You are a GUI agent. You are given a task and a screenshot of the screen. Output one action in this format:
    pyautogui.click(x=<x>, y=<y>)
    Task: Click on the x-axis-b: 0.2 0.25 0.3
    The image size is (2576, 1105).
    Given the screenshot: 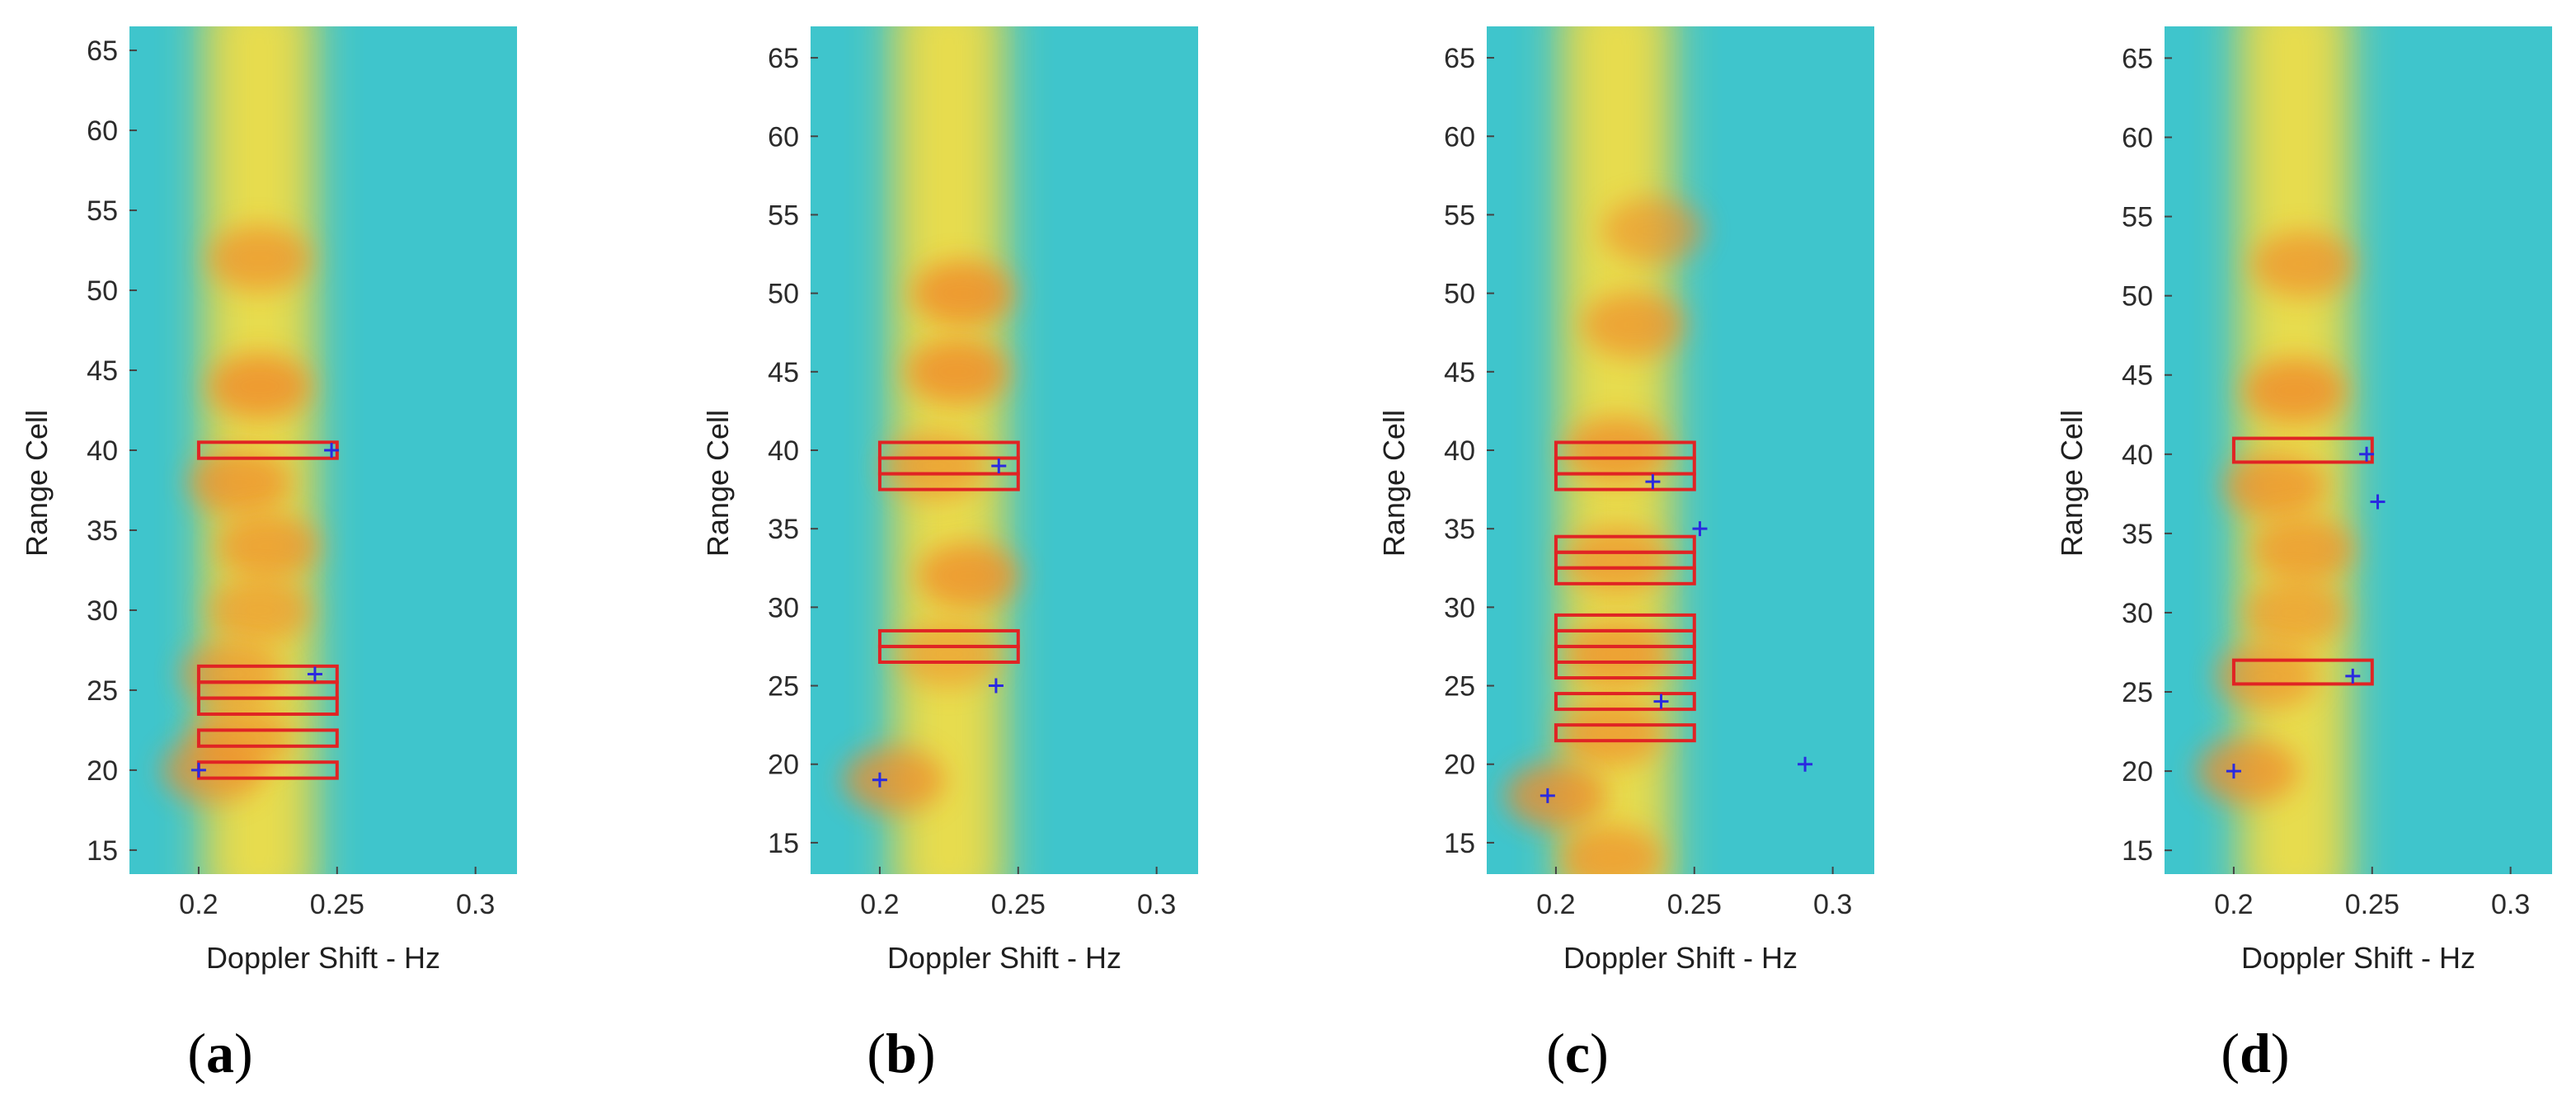 What is the action you would take?
    pyautogui.click(x=1018, y=893)
    